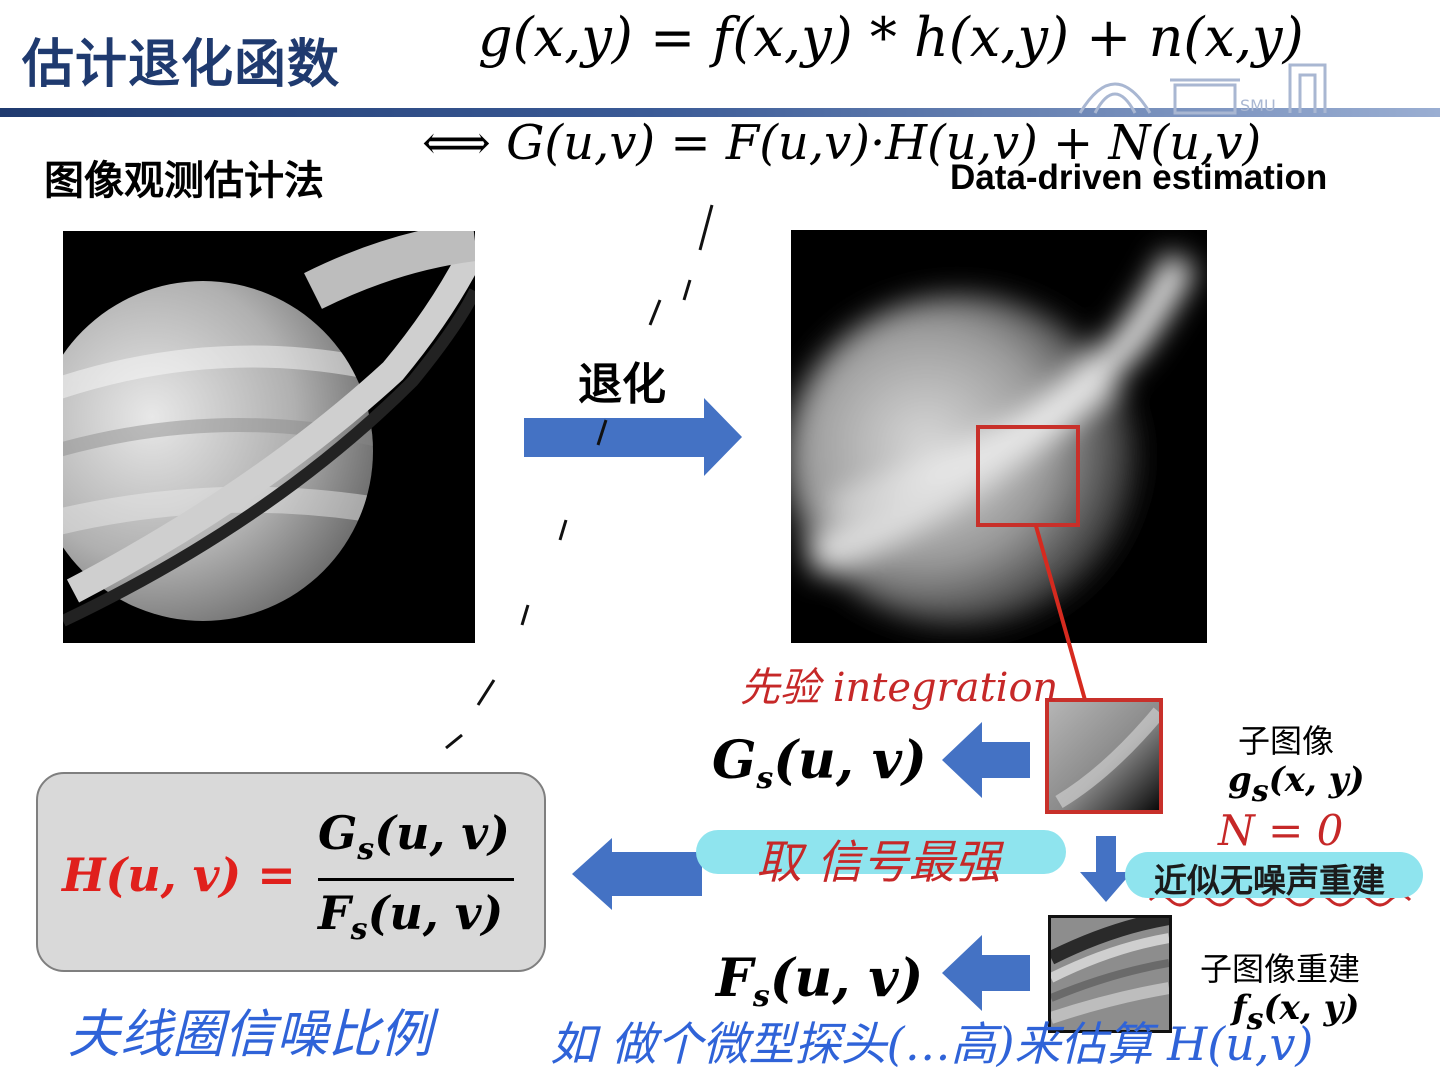 The height and width of the screenshot is (1080, 1440). I want to click on Gs-function: Gs(u, v), so click(819, 763).